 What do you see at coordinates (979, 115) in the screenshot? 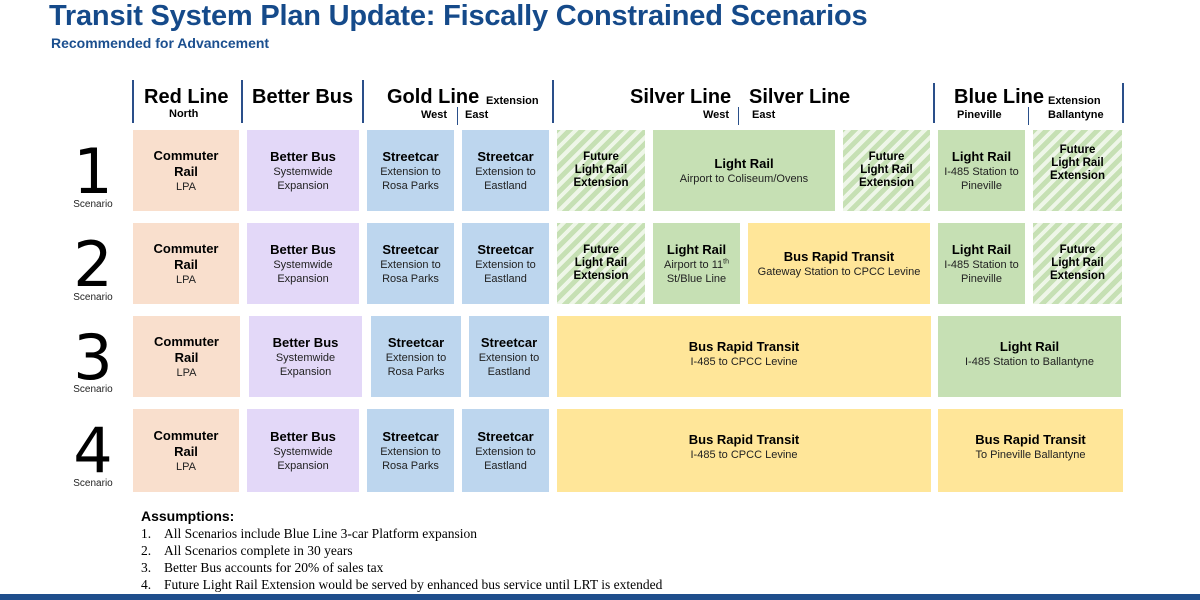
I see `header-blue-pineville: Pineville` at bounding box center [979, 115].